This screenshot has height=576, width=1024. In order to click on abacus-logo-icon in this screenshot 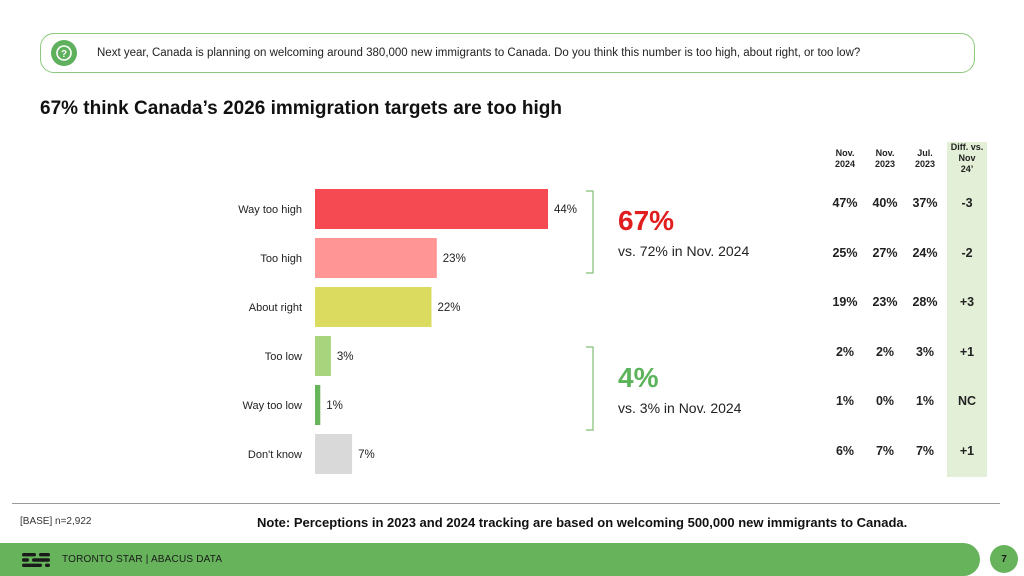, I will do `click(36, 560)`.